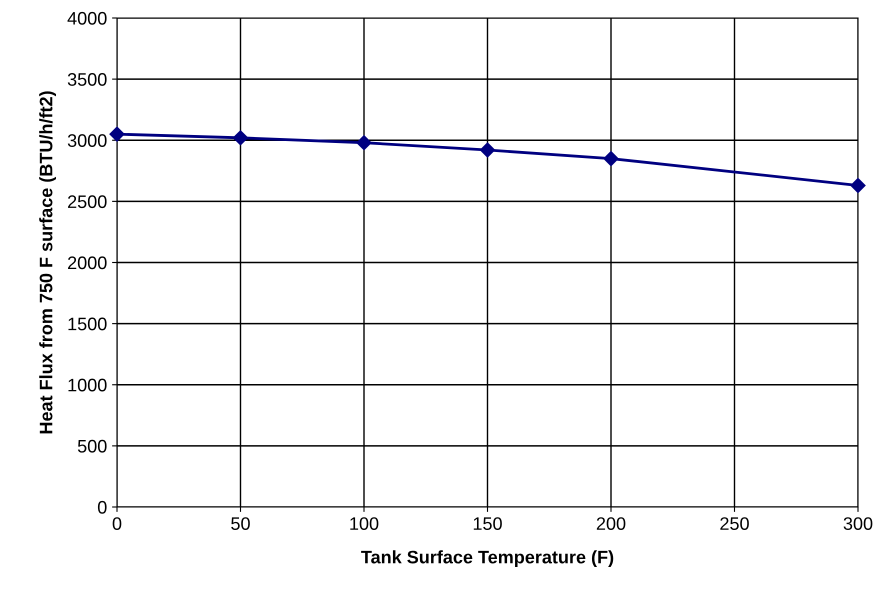 This screenshot has width=881, height=595. I want to click on x-tick-label: 250, so click(734, 523).